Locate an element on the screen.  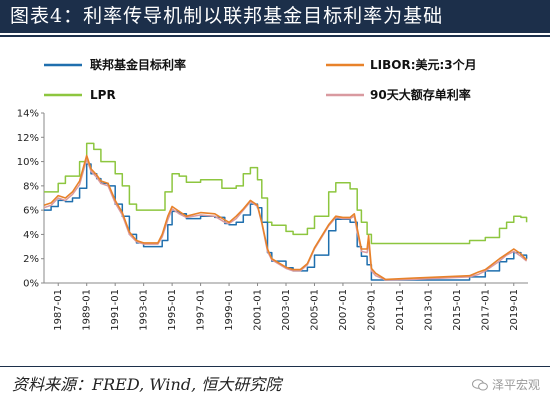
x-tick-label: 1989-01 is located at coordinates (87, 310).